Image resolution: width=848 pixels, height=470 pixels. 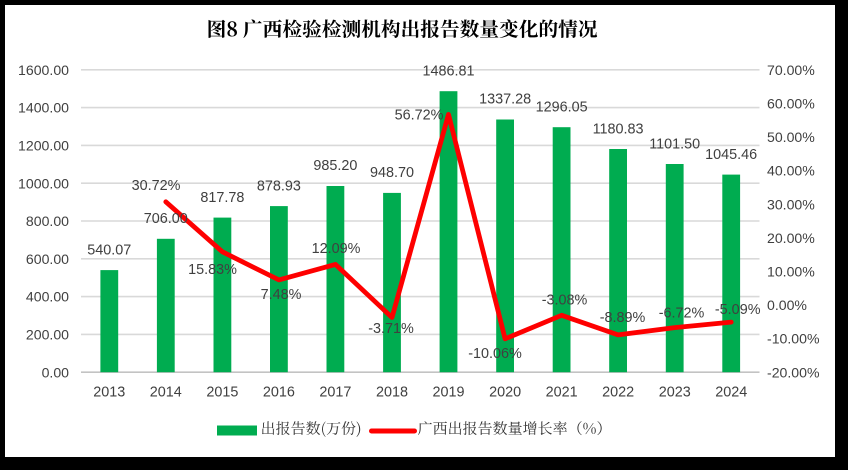 What do you see at coordinates (448, 393) in the screenshot?
I see `svg-text: 2019` at bounding box center [448, 393].